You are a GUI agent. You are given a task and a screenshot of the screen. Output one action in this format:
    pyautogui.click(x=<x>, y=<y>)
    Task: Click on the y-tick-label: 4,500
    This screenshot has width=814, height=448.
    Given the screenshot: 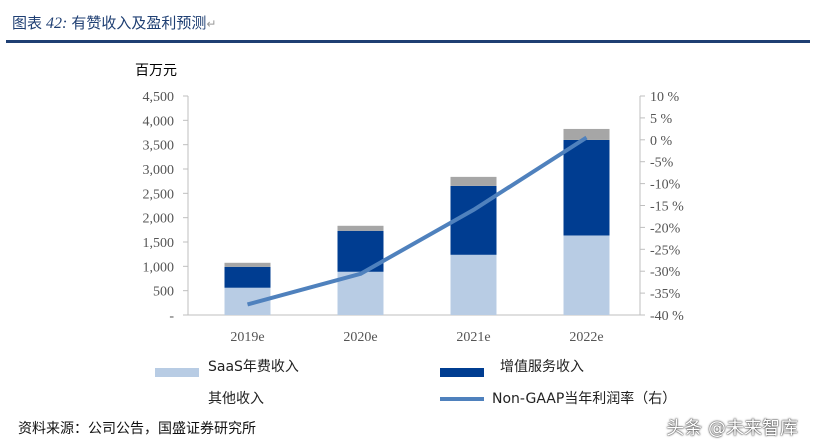 What is the action you would take?
    pyautogui.click(x=159, y=97)
    